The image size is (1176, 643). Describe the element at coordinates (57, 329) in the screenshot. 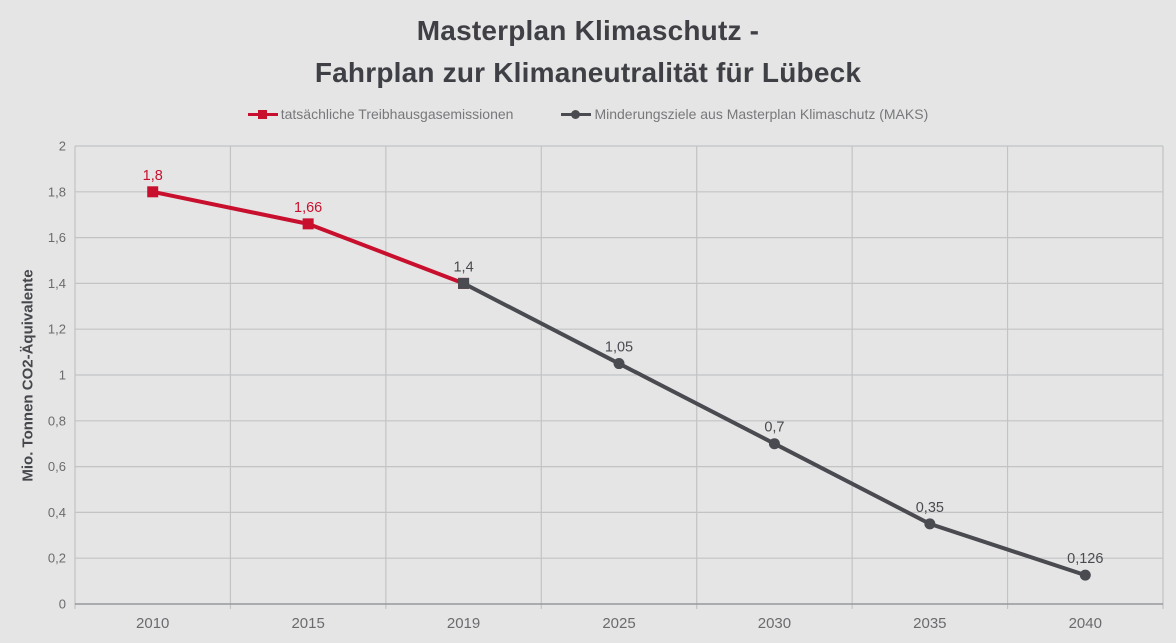

I see `y-tick-label: 1,2` at that location.